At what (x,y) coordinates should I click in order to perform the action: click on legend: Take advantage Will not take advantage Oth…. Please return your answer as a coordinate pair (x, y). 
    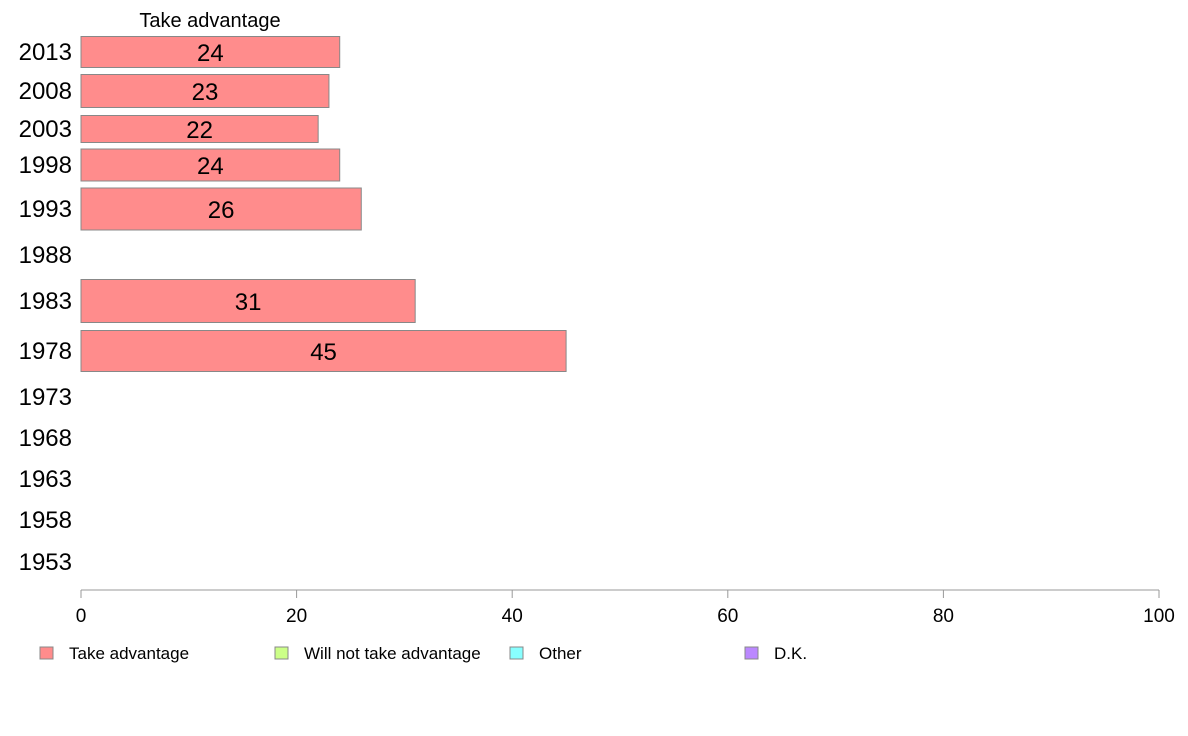
    Looking at the image, I should click on (423, 653).